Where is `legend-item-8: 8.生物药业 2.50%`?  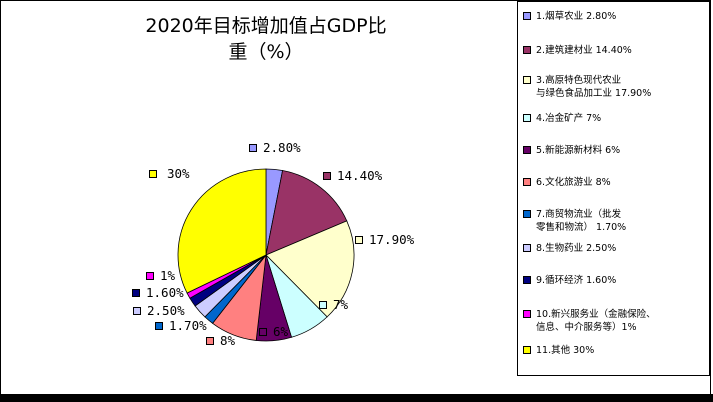 legend-item-8: 8.生物药业 2.50% is located at coordinates (615, 248).